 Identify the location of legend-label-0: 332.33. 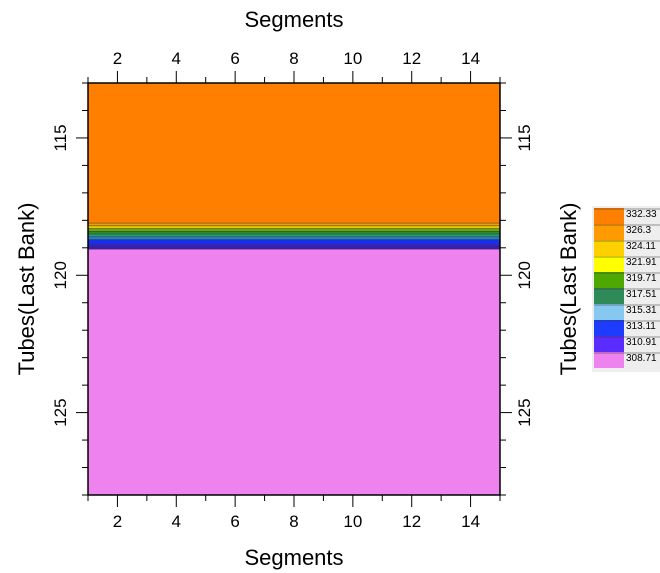
(641, 214).